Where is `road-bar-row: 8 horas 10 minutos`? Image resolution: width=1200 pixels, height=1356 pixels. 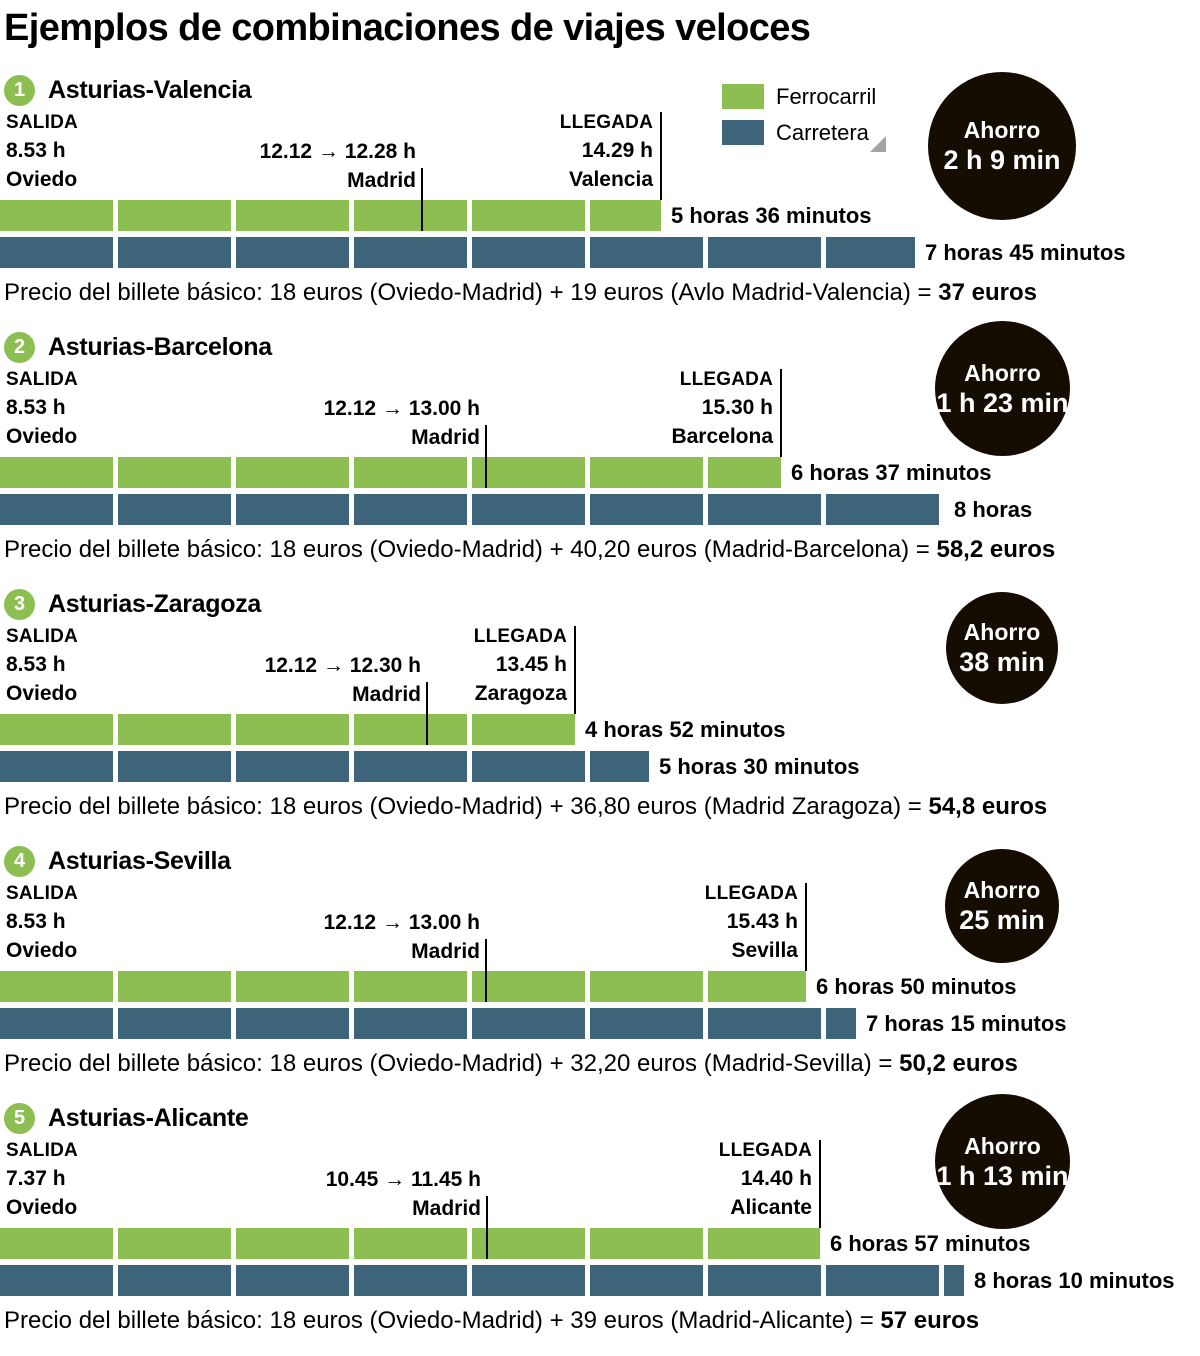
road-bar-row: 8 horas 10 minutos is located at coordinates (600, 1280).